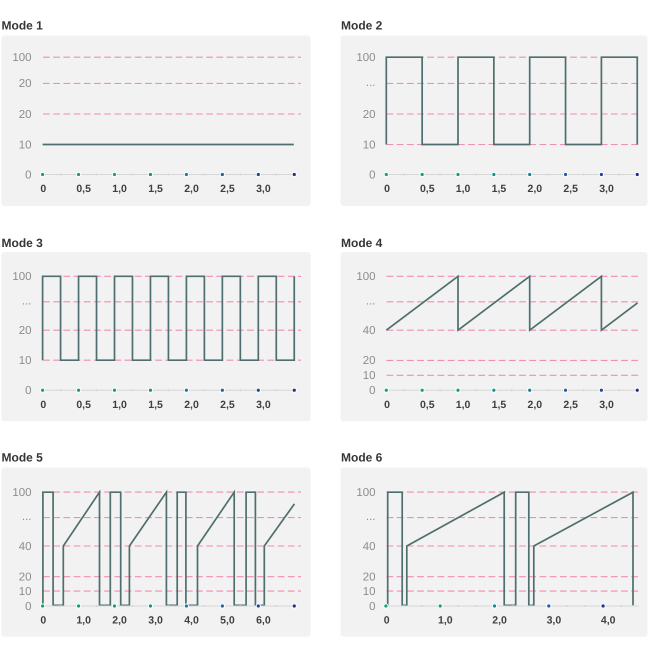  What do you see at coordinates (227, 621) in the screenshot?
I see `svg-text: 5,0` at bounding box center [227, 621].